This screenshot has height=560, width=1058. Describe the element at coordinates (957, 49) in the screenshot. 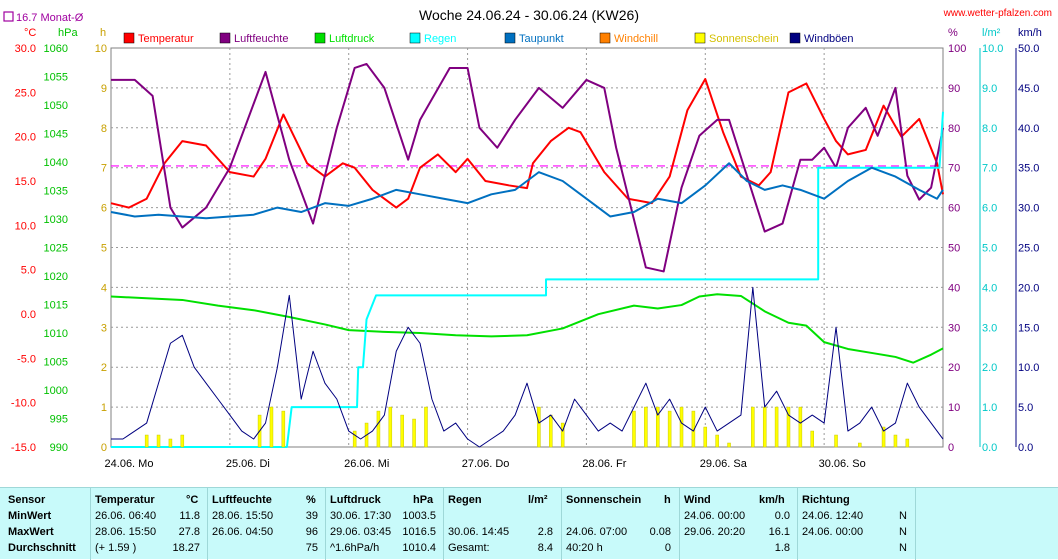

I see `y-tick-label-humidity: 100` at that location.